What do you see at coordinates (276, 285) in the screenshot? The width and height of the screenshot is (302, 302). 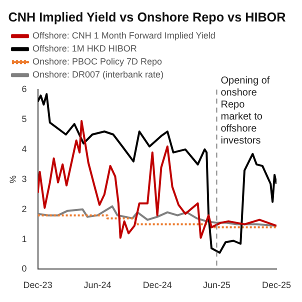 I see `x-tick-label: Dec-25` at bounding box center [276, 285].